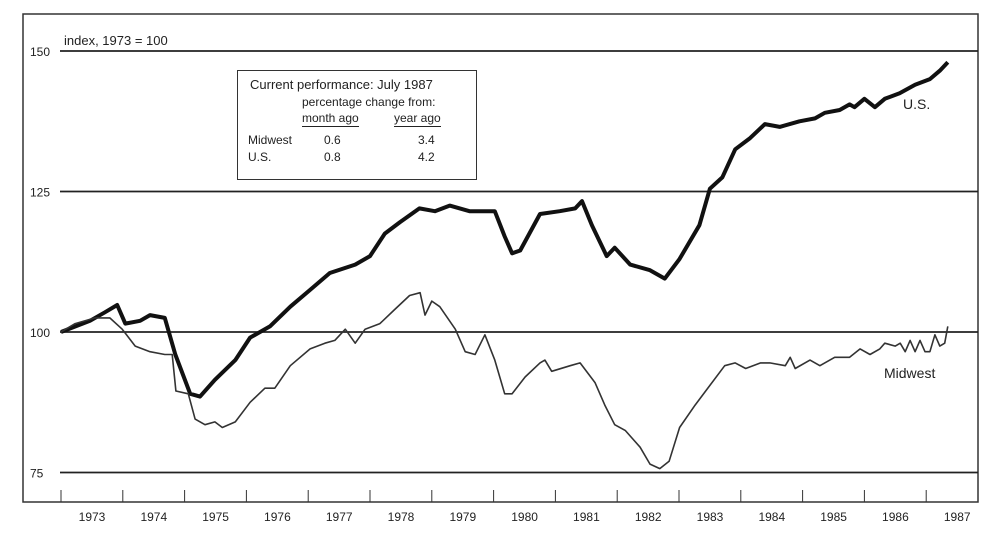  Describe the element at coordinates (332, 157) in the screenshot. I see `cell-value: 0.8` at that location.